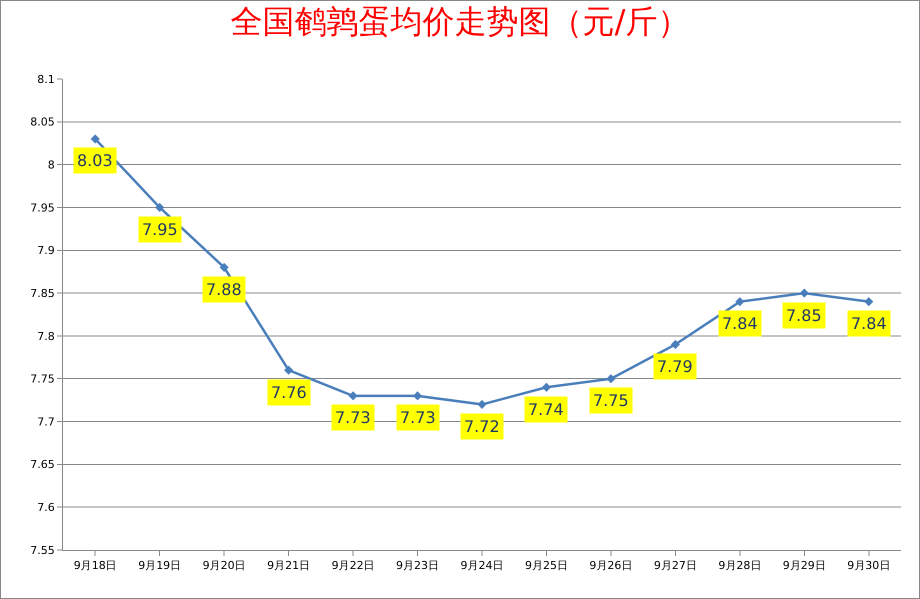 The image size is (920, 599). I want to click on y-tick-label: 7.55, so click(42, 550).